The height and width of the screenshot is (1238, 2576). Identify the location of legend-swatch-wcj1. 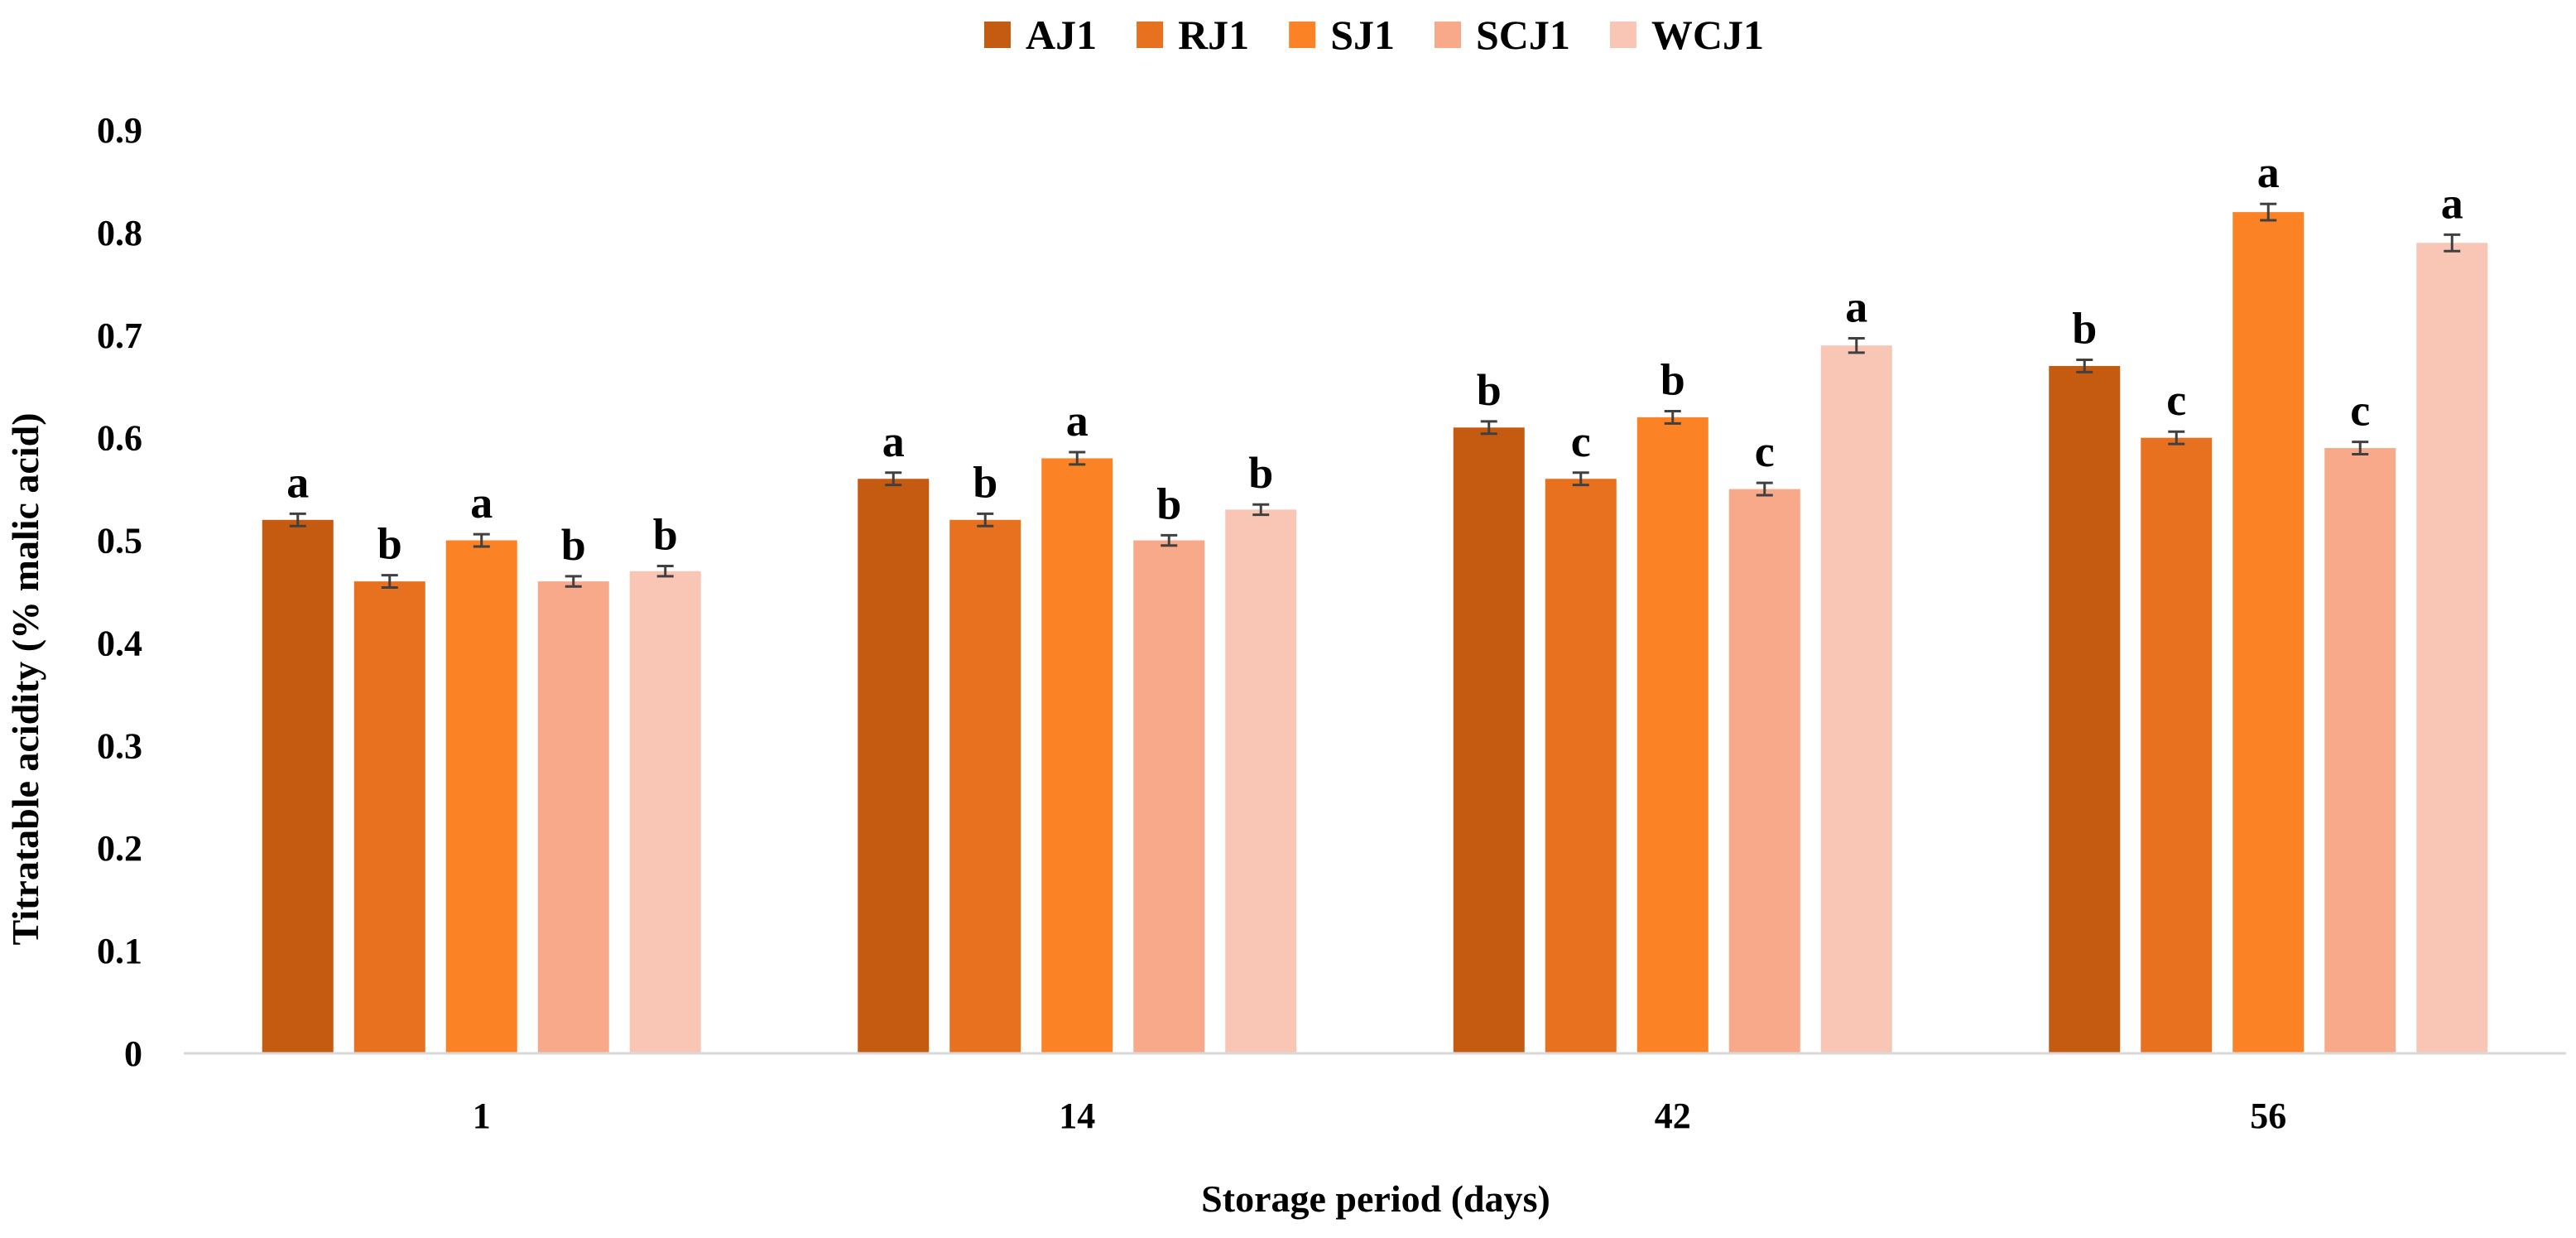
(1622, 35).